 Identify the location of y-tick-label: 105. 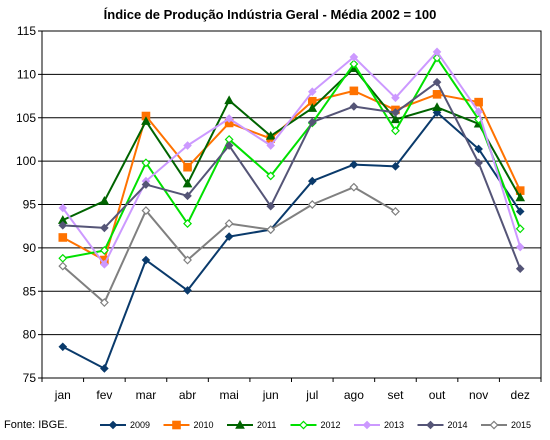
(26, 118).